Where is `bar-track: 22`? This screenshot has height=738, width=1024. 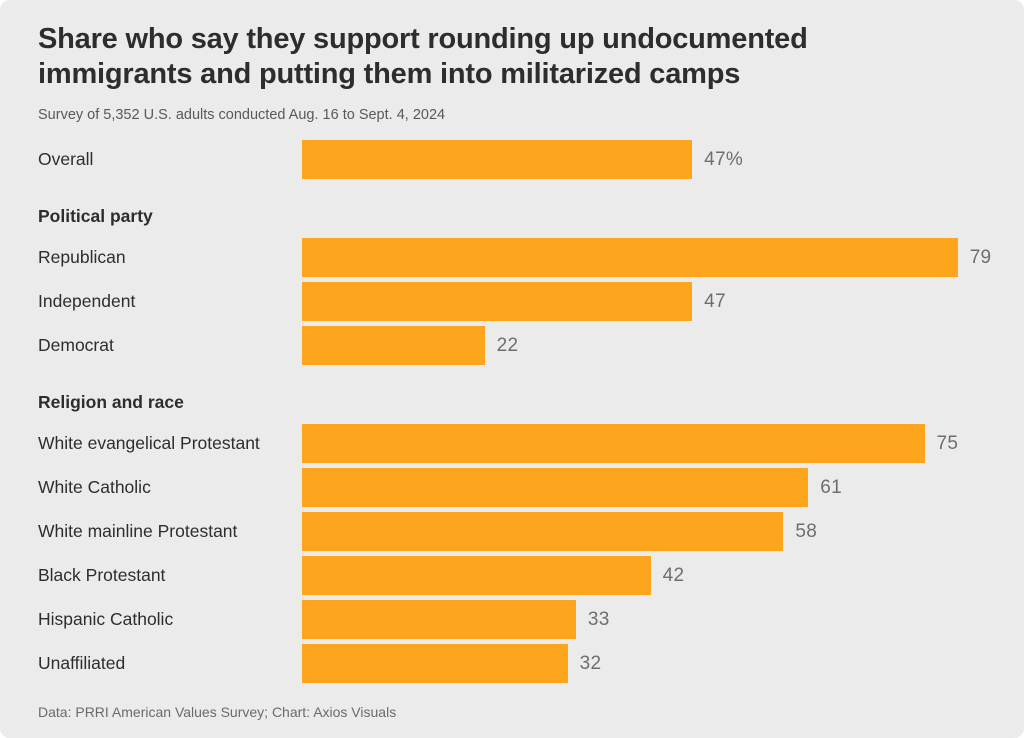 bar-track: 22 is located at coordinates (634, 346).